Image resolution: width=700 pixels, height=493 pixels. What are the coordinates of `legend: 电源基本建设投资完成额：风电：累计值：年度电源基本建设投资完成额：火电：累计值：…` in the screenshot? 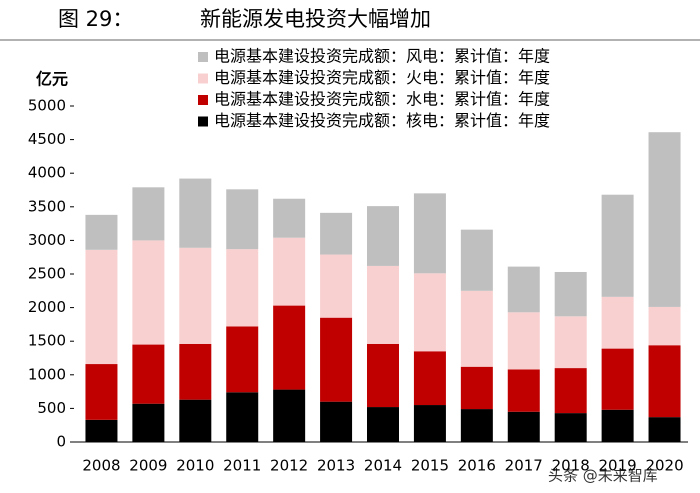 It's located at (374, 88).